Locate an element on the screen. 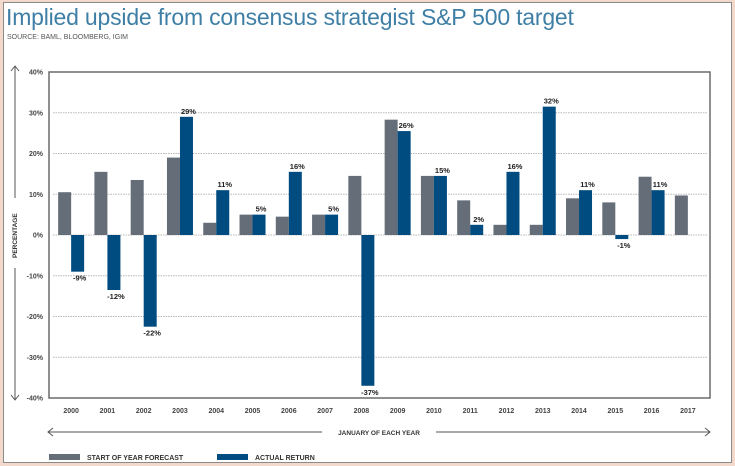  x-tick-label: 2016 is located at coordinates (652, 411).